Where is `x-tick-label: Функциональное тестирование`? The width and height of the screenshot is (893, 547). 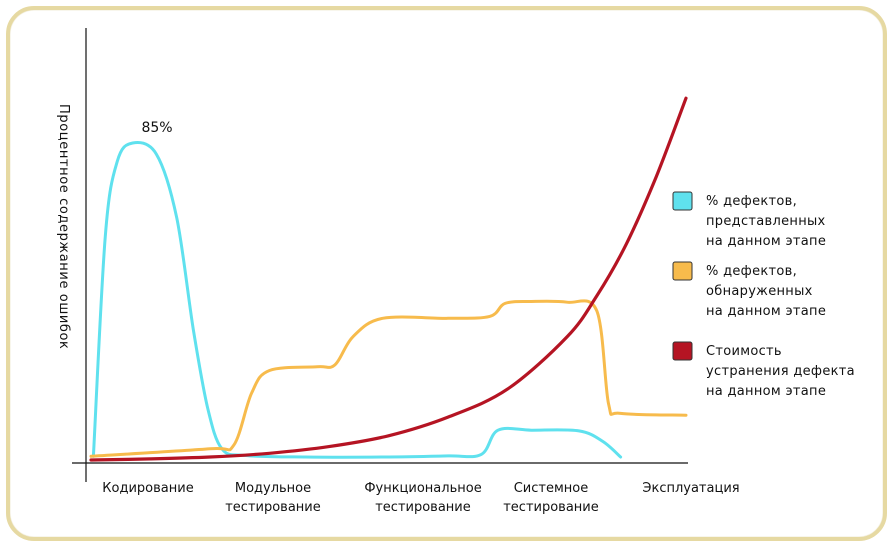 x-tick-label: Функциональное тестирование is located at coordinates (422, 498).